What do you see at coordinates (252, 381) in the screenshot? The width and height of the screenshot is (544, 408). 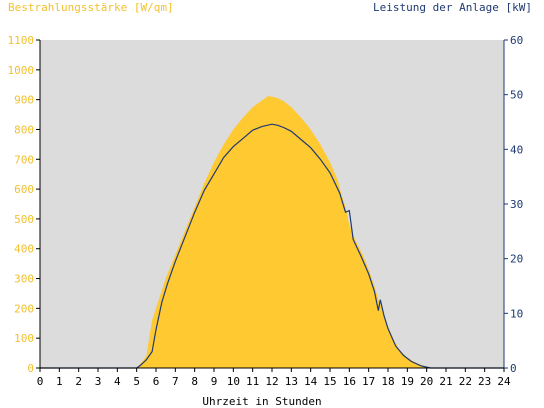 I see `x-tick-label: 11` at bounding box center [252, 381].